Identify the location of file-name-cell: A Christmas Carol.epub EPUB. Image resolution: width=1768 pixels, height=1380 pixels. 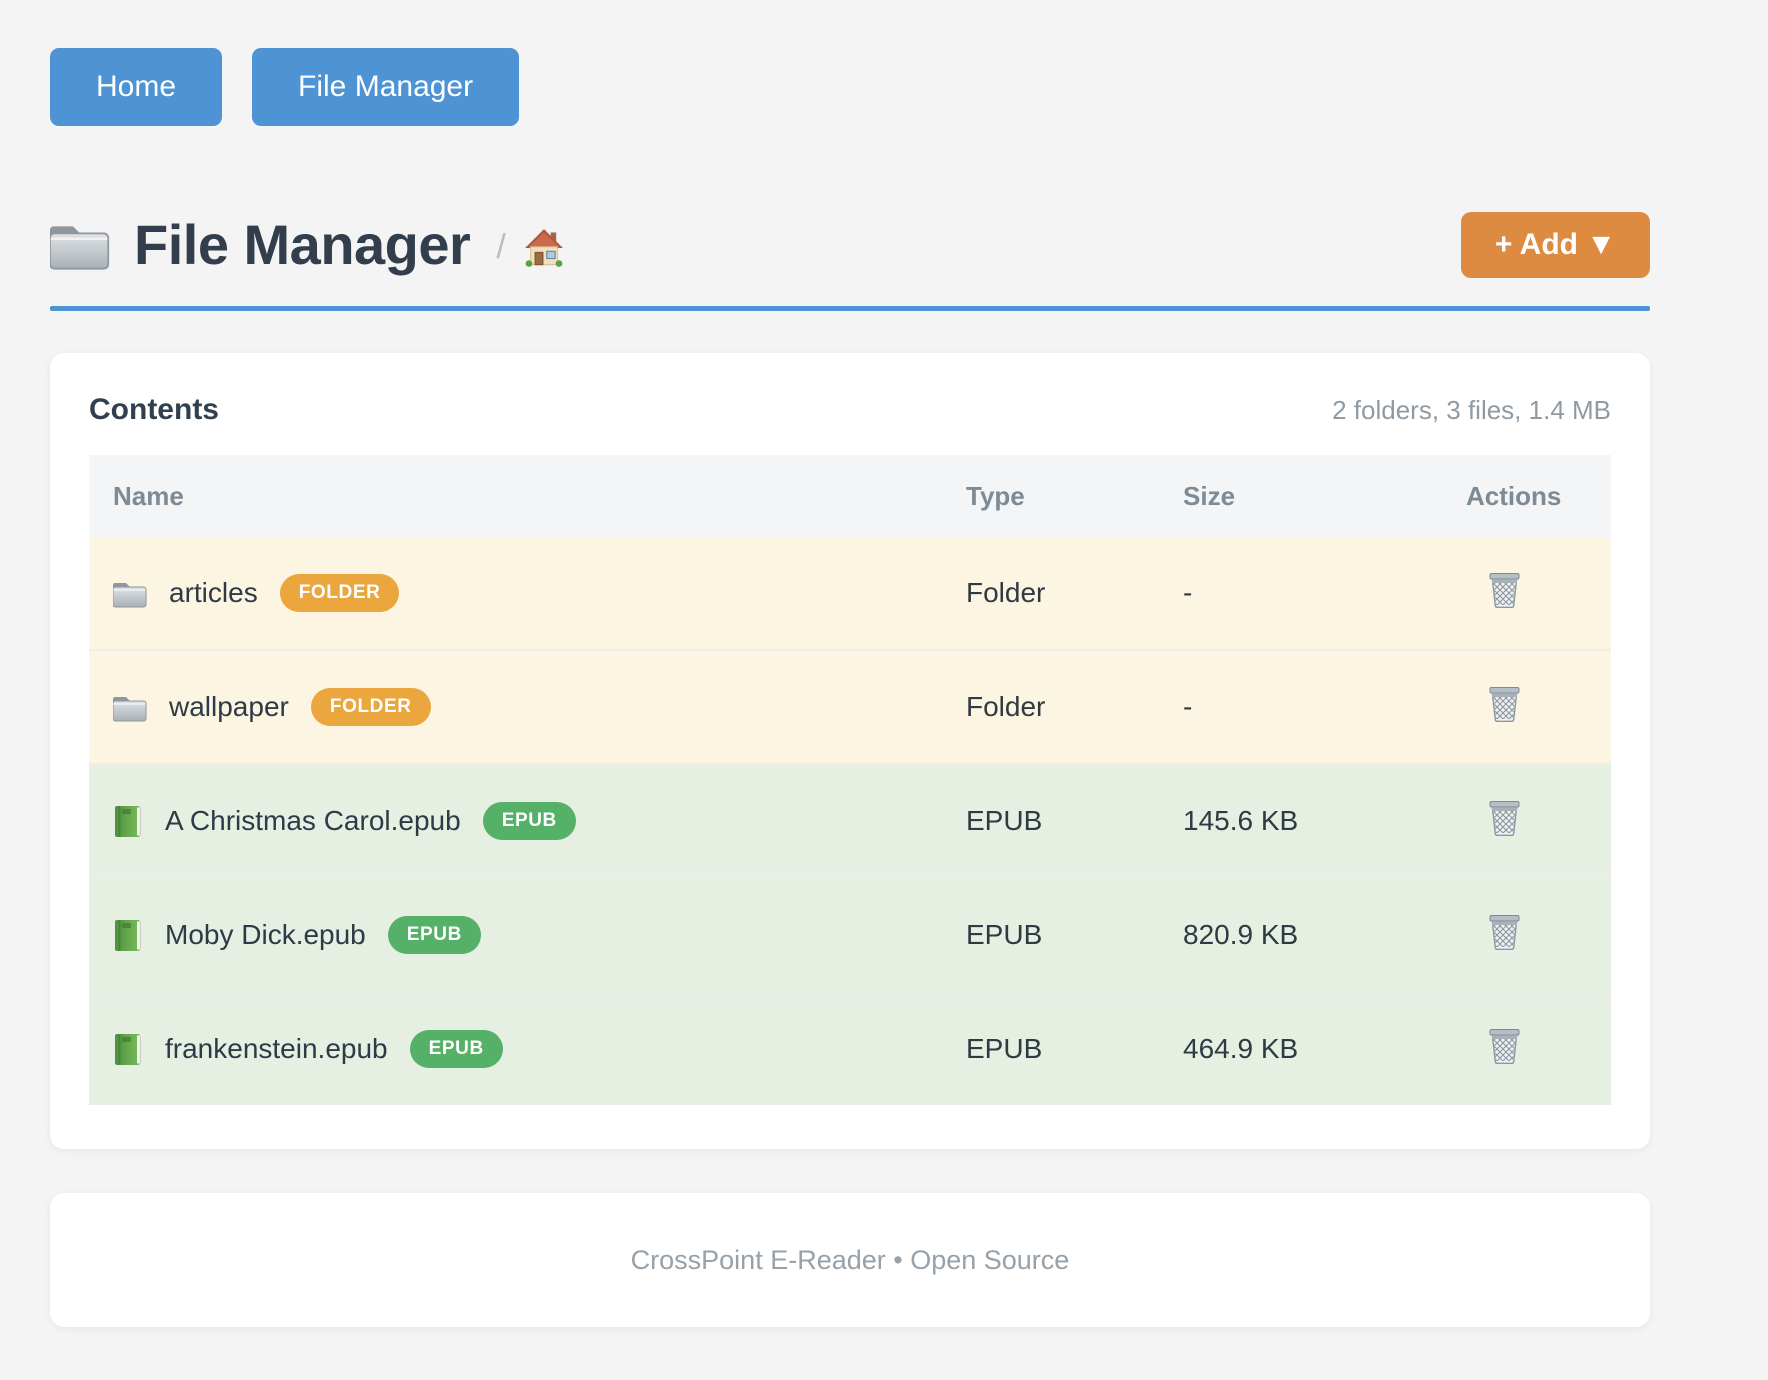
(527, 821).